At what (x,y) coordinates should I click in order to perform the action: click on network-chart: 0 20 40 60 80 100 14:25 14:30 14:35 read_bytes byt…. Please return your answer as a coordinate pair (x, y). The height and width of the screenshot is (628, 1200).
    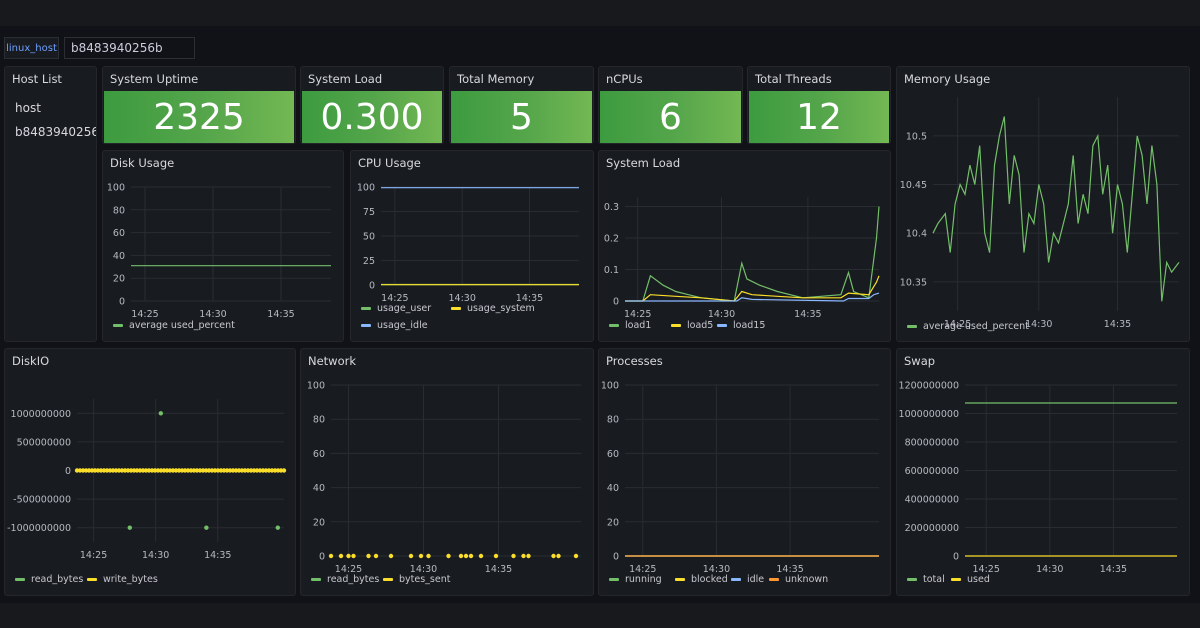
    Looking at the image, I should click on (447, 472).